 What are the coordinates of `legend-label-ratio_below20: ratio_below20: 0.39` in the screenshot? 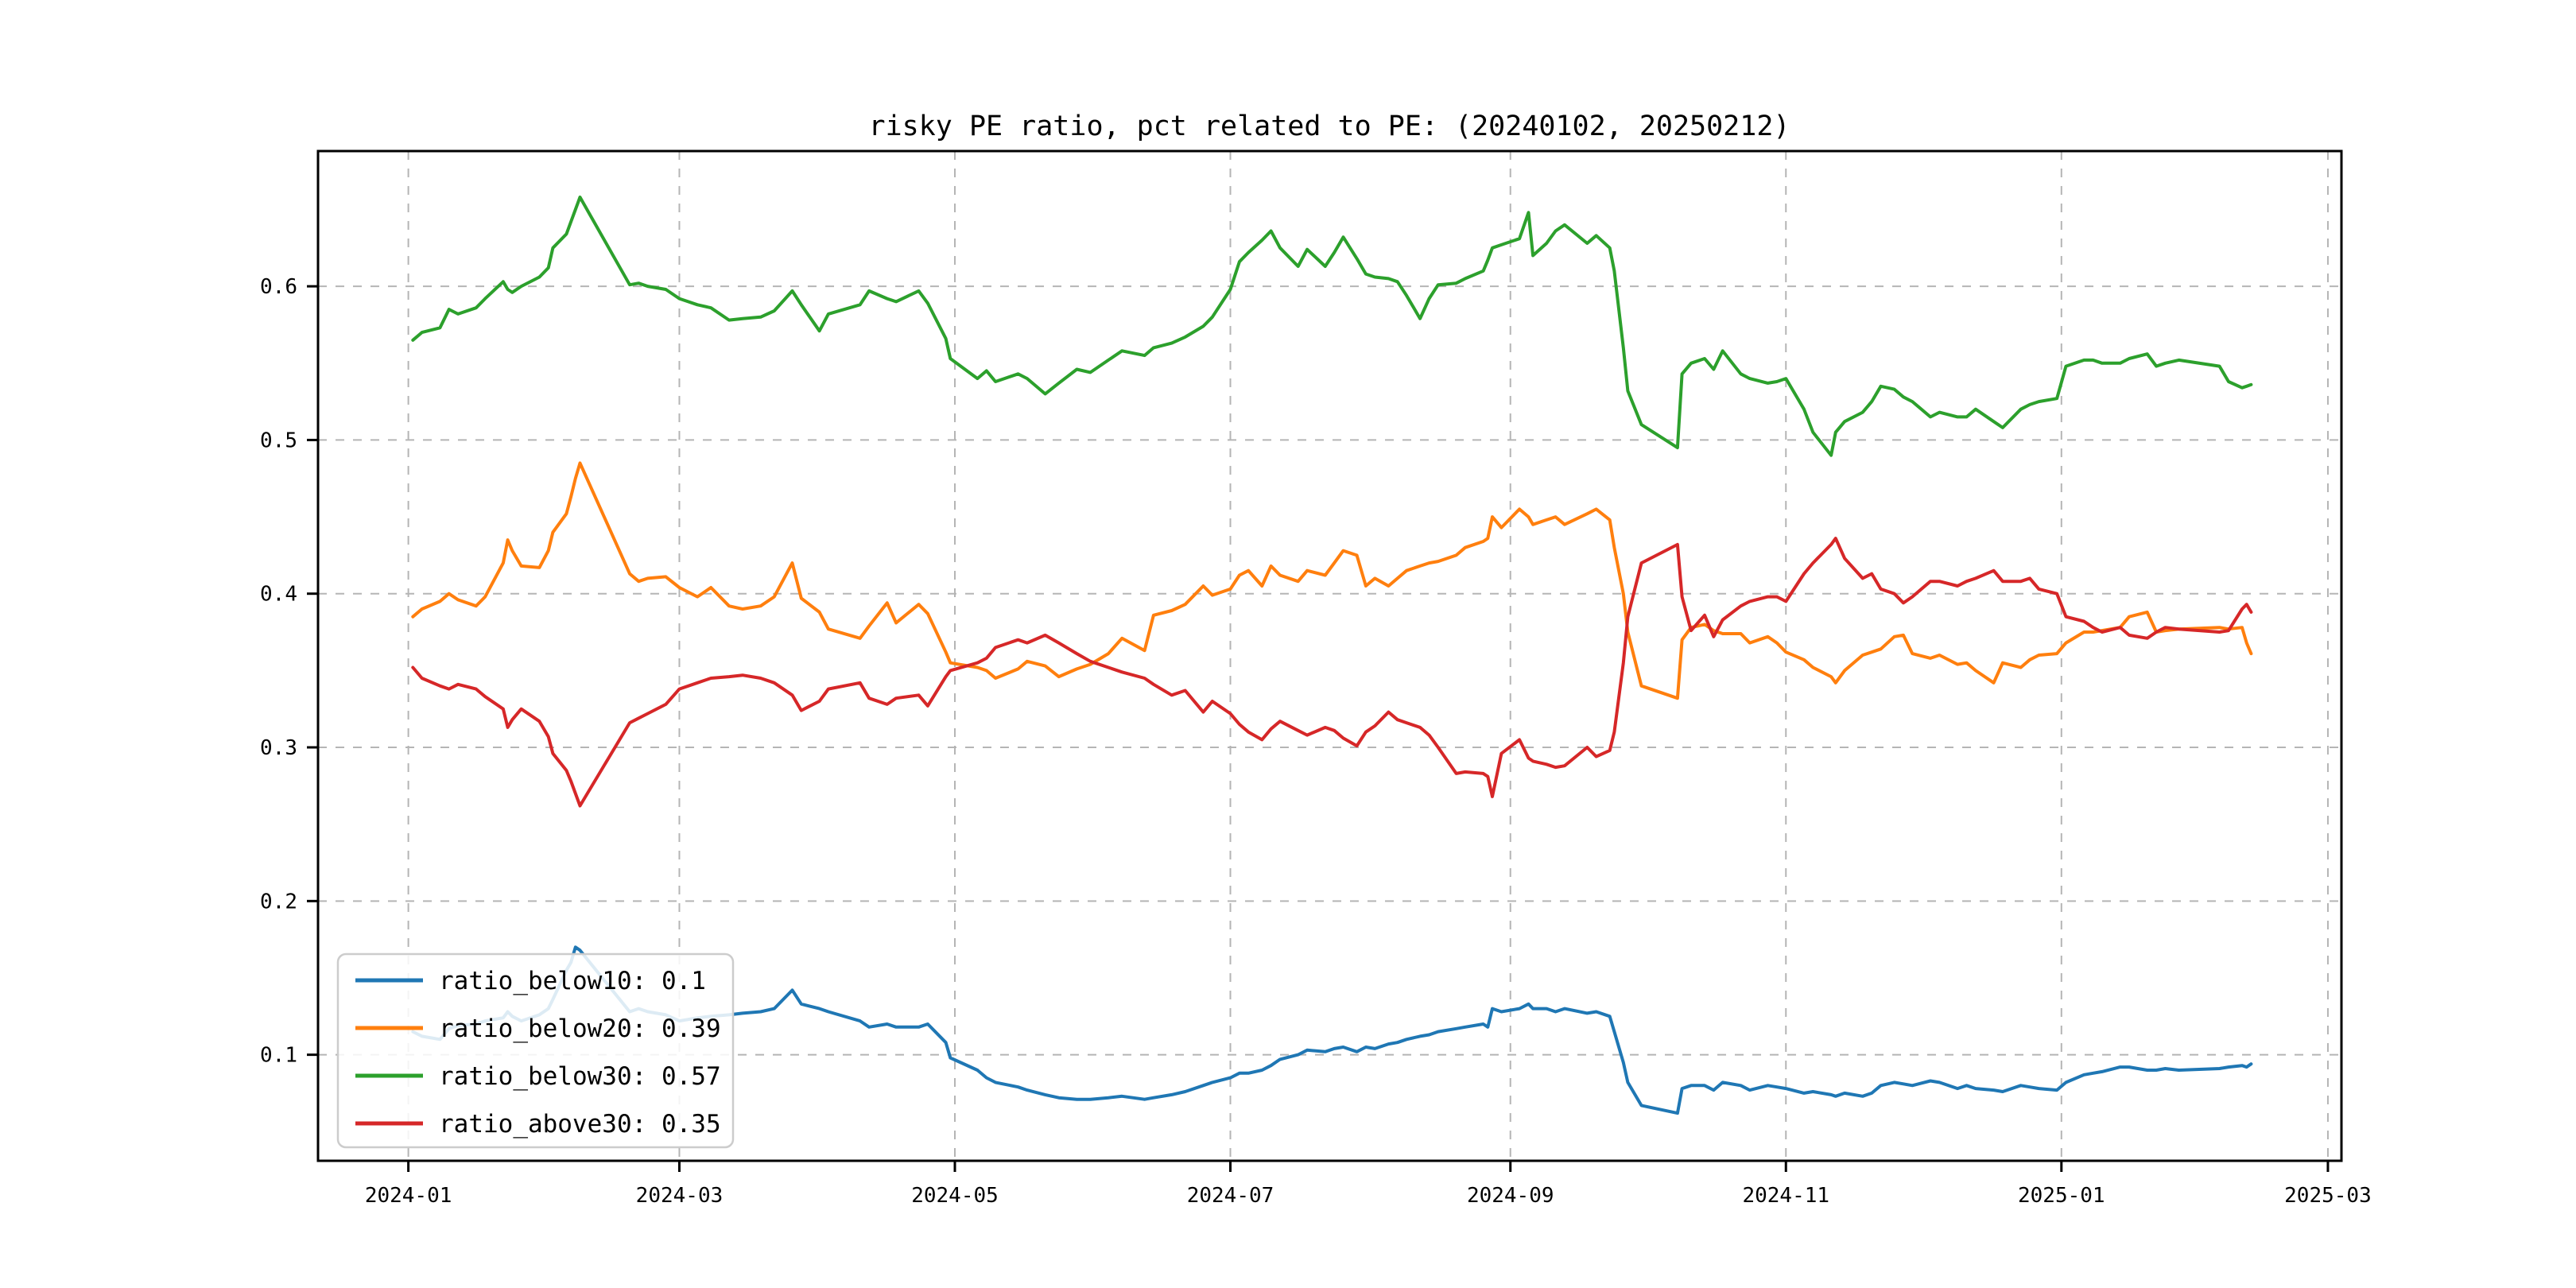 It's located at (580, 1028).